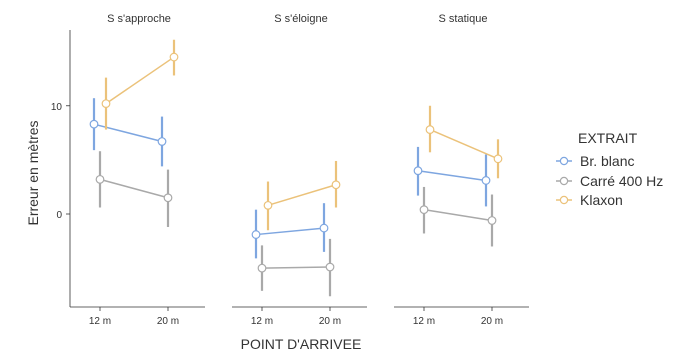 The height and width of the screenshot is (358, 675). I want to click on point-panel-1-carre-400-hz-20-m, so click(330, 267).